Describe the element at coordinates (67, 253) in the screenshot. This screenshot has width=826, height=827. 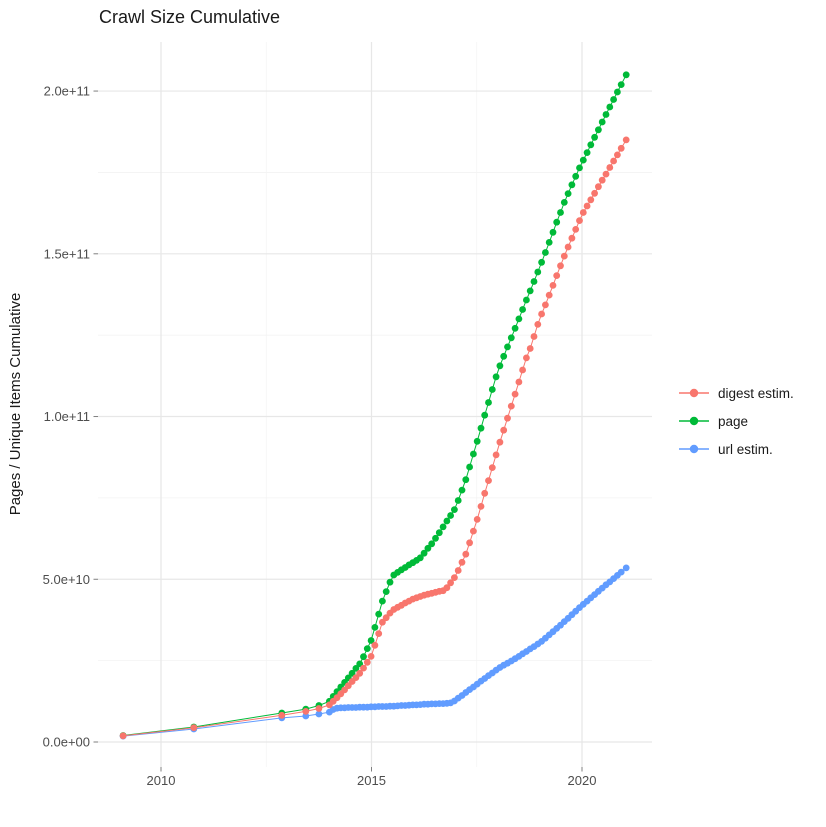
I see `y-tick-label: 1.5e+11` at that location.